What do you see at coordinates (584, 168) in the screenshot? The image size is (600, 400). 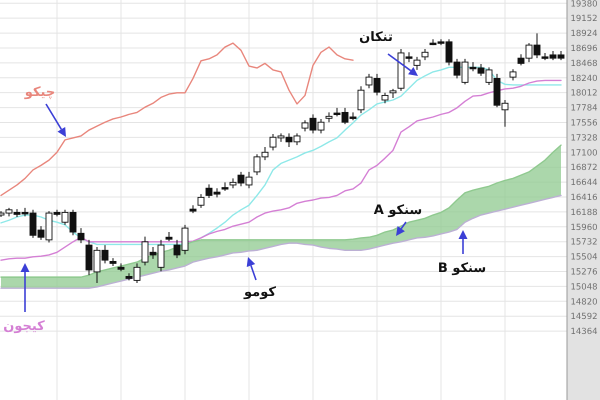 I see `y-tick-label: 16872` at bounding box center [584, 168].